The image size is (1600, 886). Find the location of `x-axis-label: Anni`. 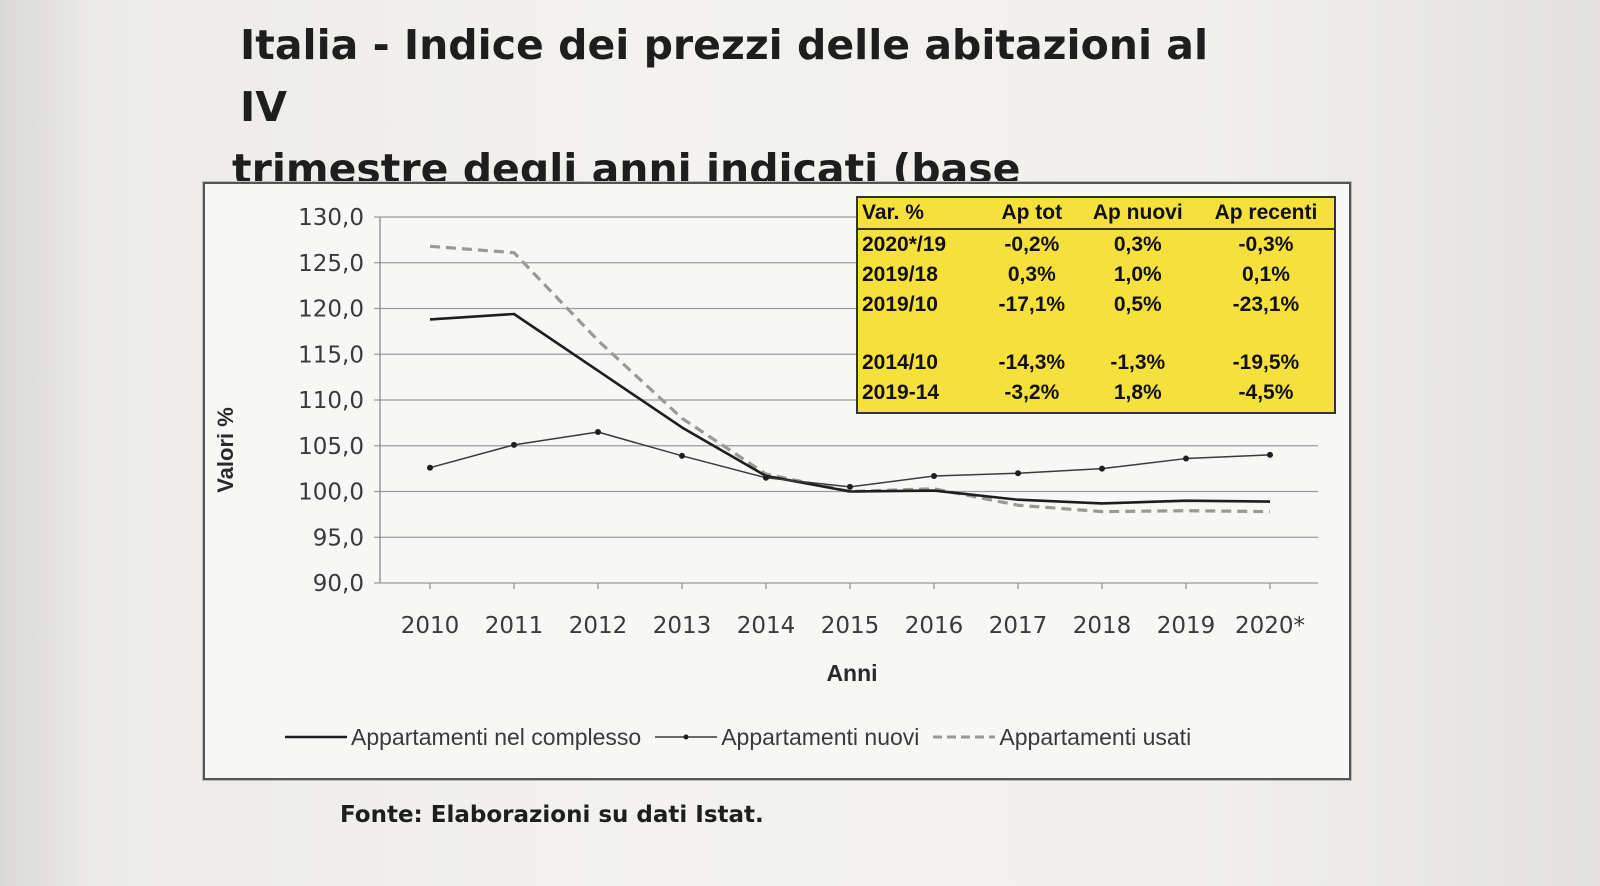

x-axis-label: Anni is located at coordinates (852, 673).